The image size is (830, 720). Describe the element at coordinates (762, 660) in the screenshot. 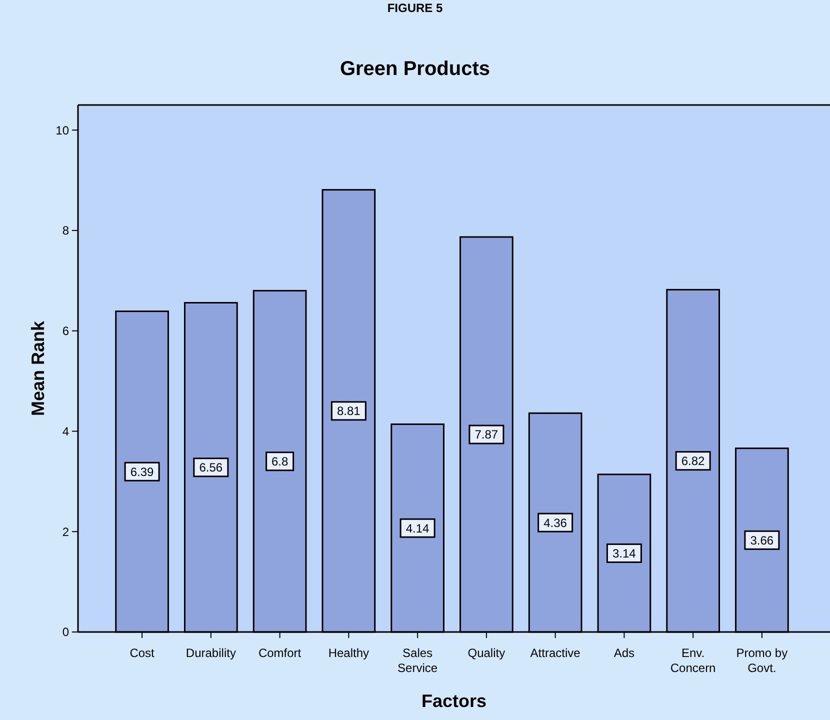

I see `x-tick-label: Promo by Govt.` at that location.